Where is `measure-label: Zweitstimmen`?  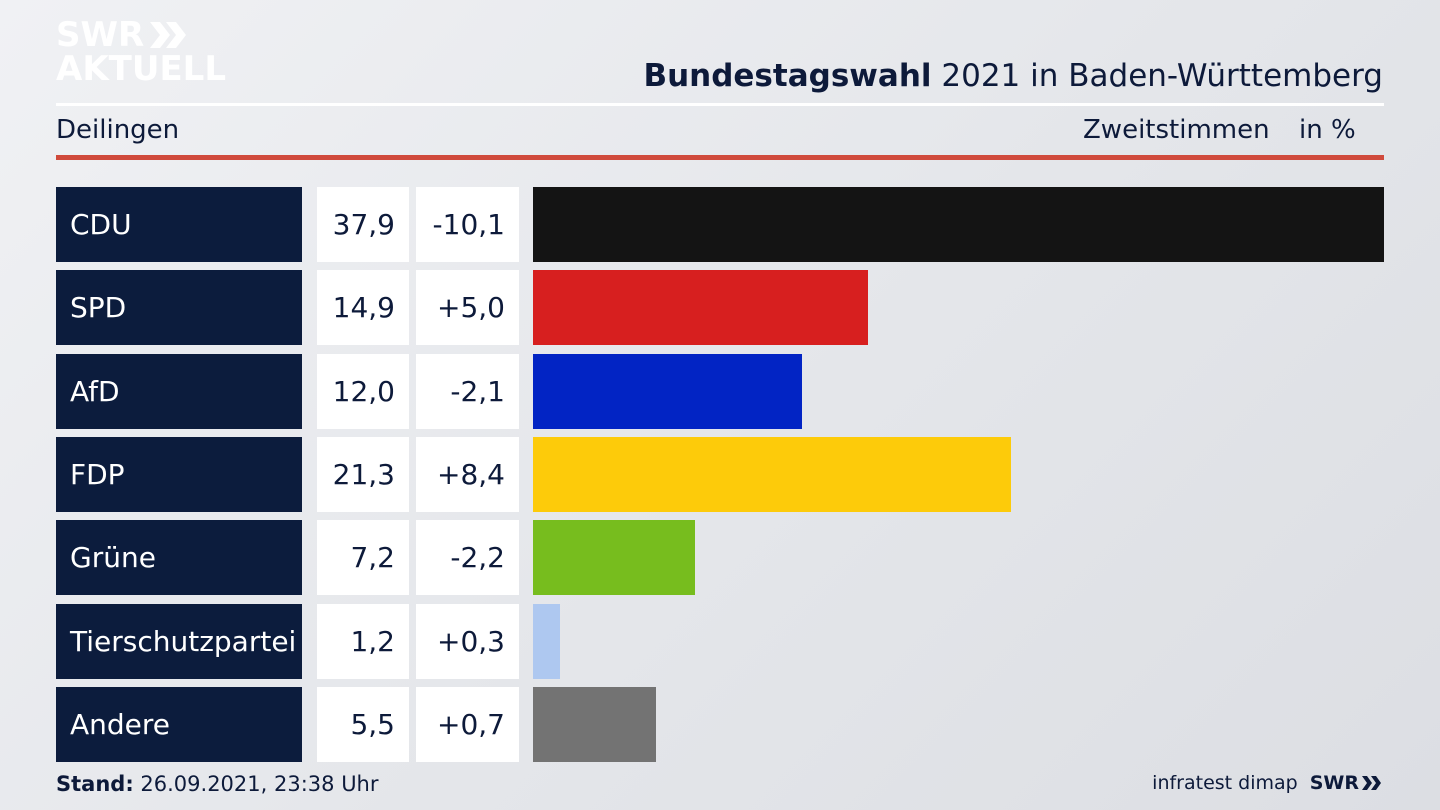 measure-label: Zweitstimmen is located at coordinates (1176, 130).